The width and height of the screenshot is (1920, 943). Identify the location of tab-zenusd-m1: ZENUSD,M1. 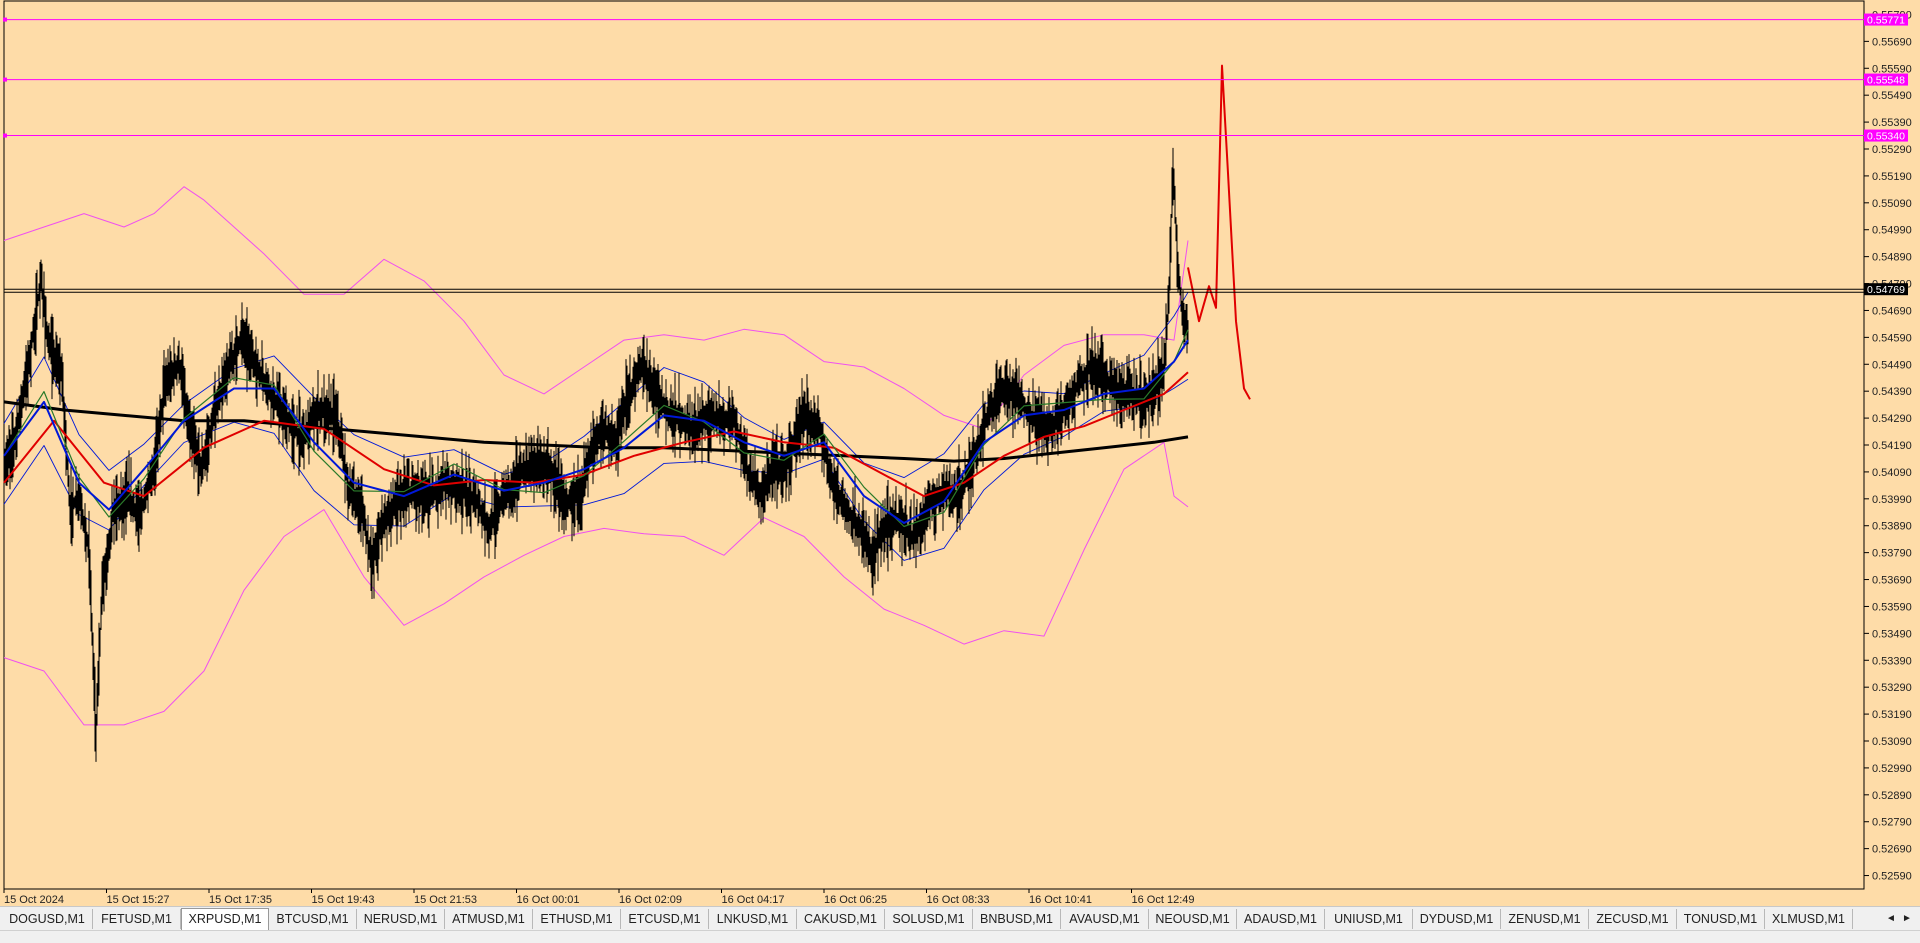
(1545, 919).